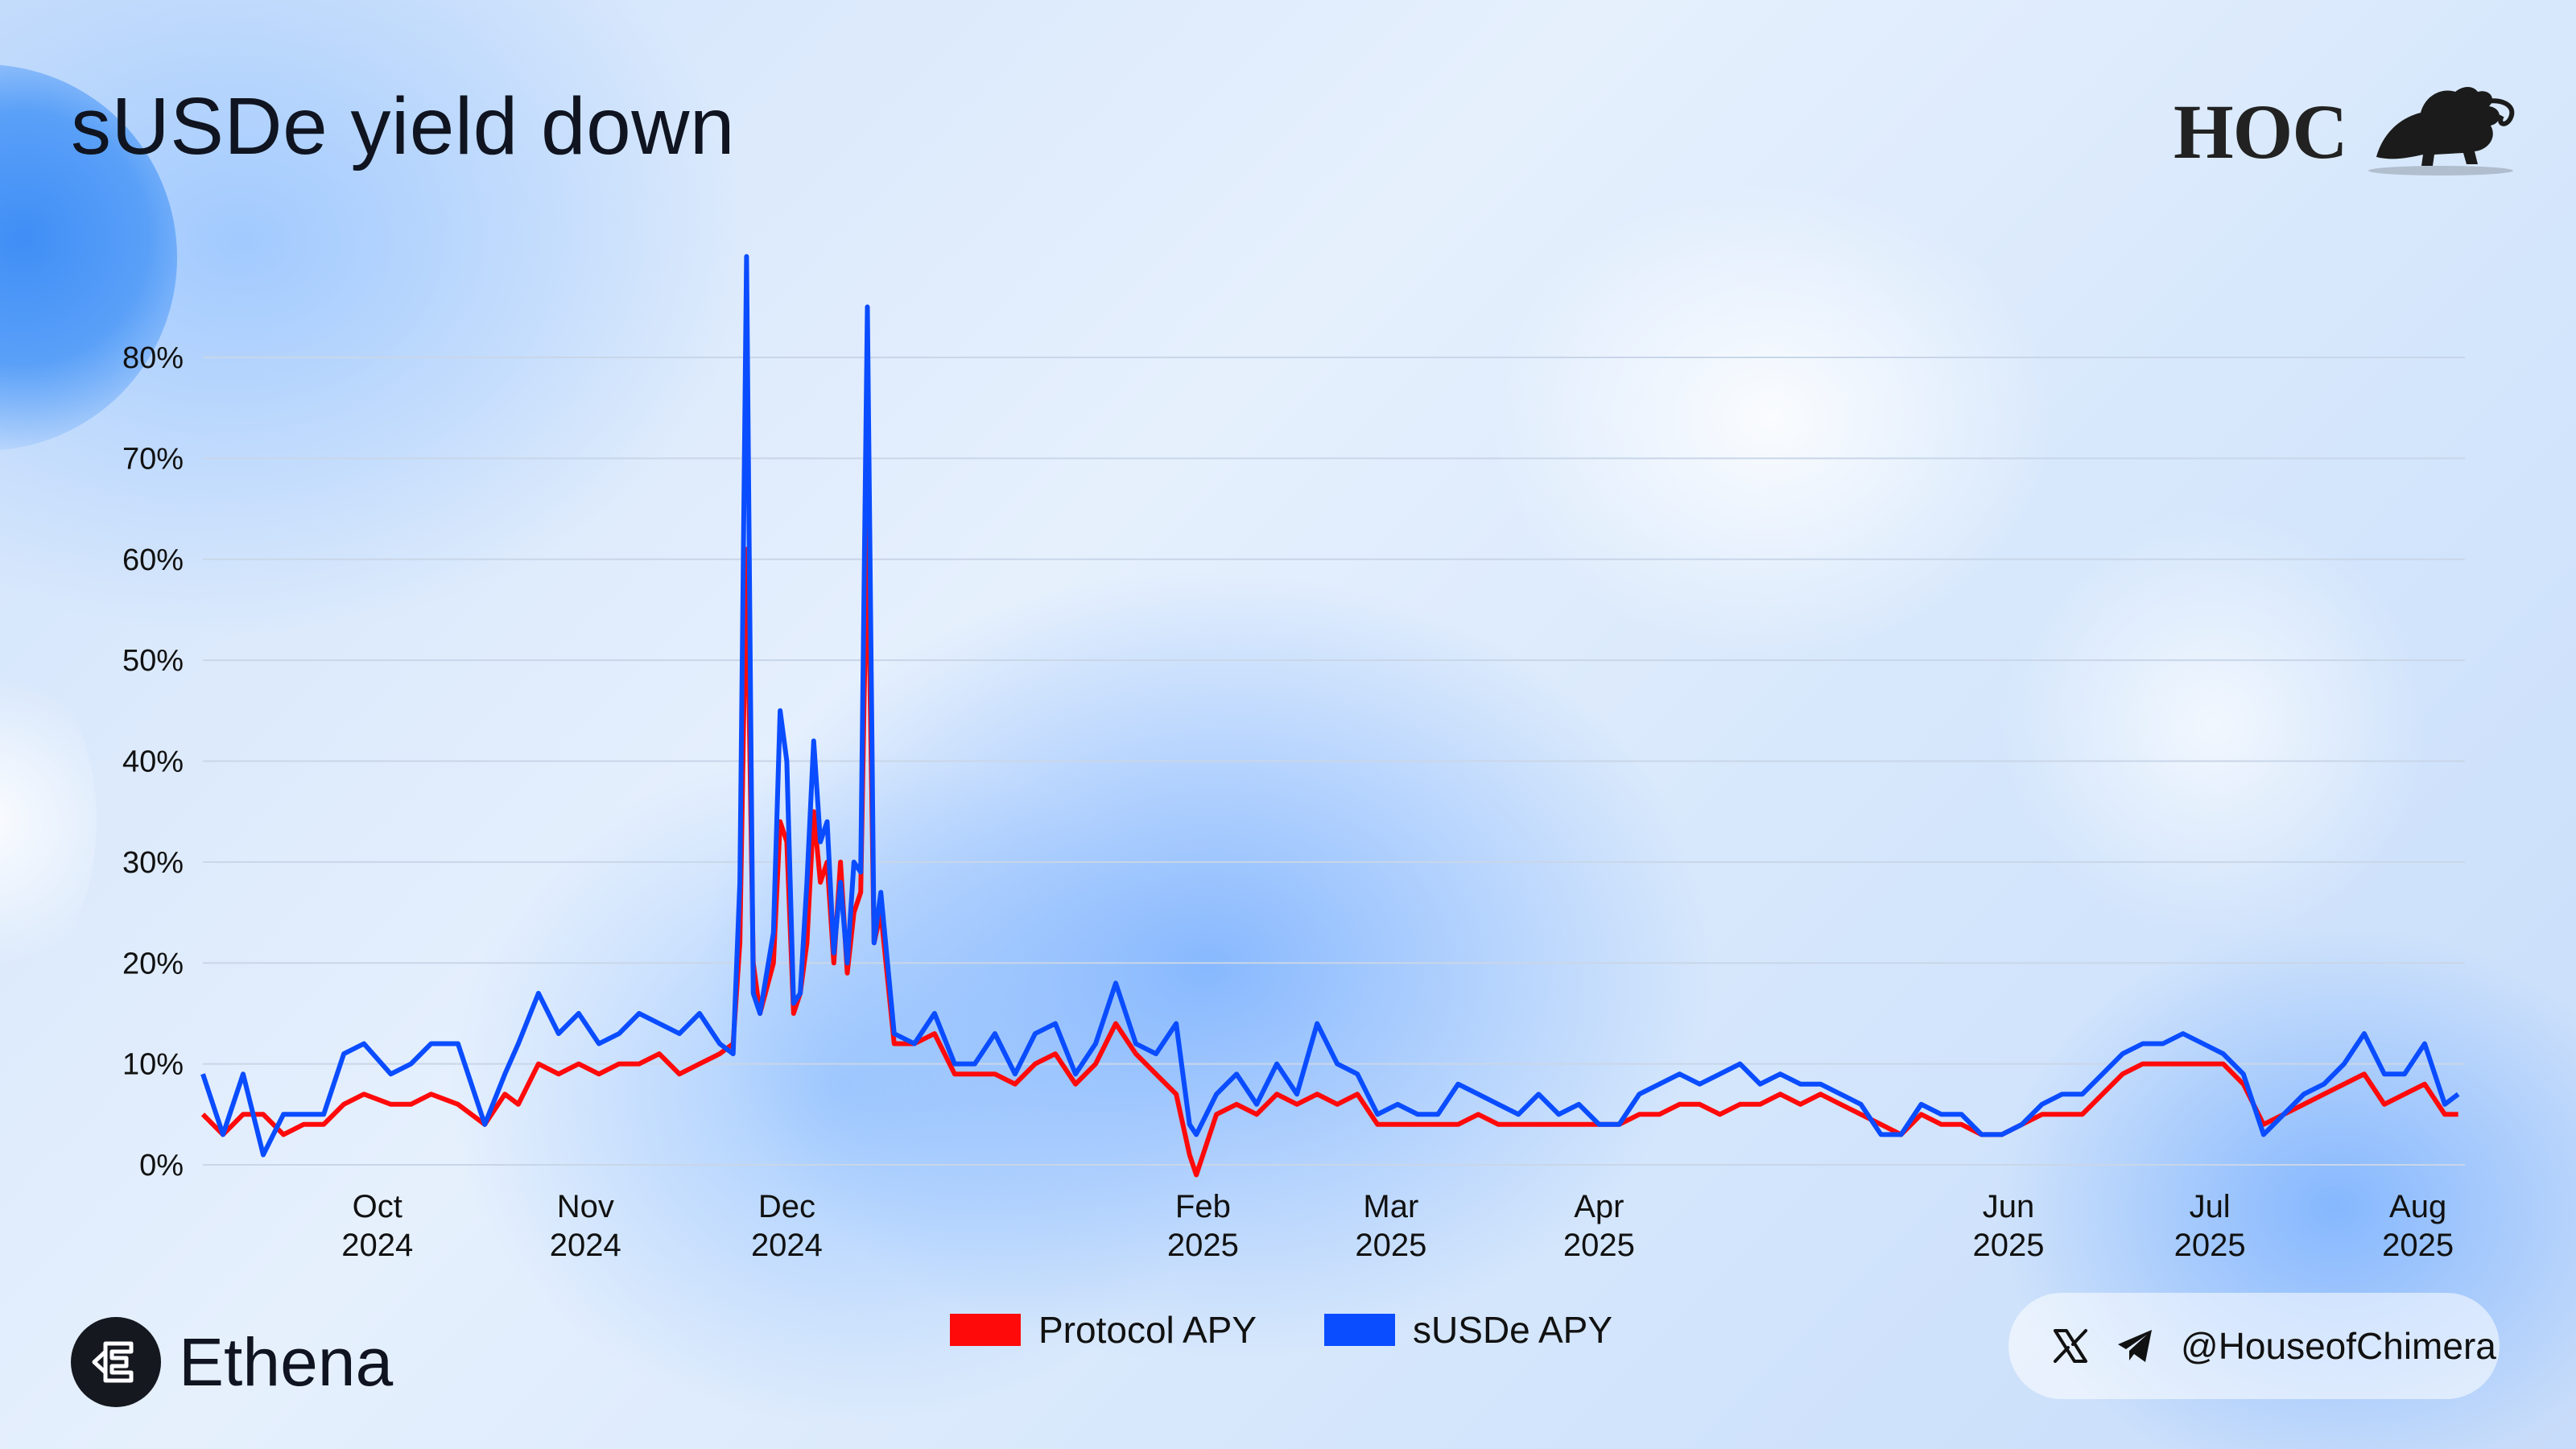 The width and height of the screenshot is (2576, 1449). I want to click on legend-item-protocol-apy: Protocol APY, so click(1103, 1330).